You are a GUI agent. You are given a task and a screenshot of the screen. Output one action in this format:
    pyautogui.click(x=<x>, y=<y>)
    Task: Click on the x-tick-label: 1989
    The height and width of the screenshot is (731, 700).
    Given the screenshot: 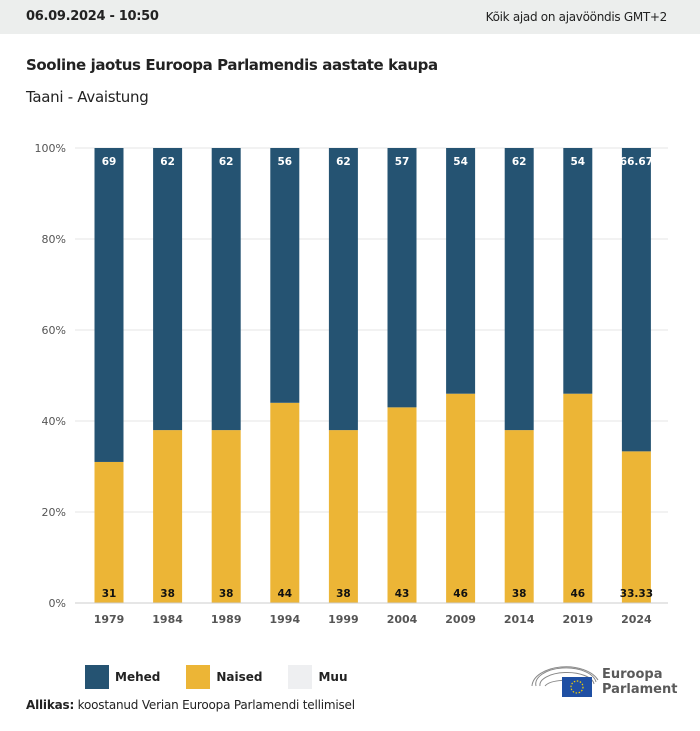 What is the action you would take?
    pyautogui.click(x=226, y=619)
    